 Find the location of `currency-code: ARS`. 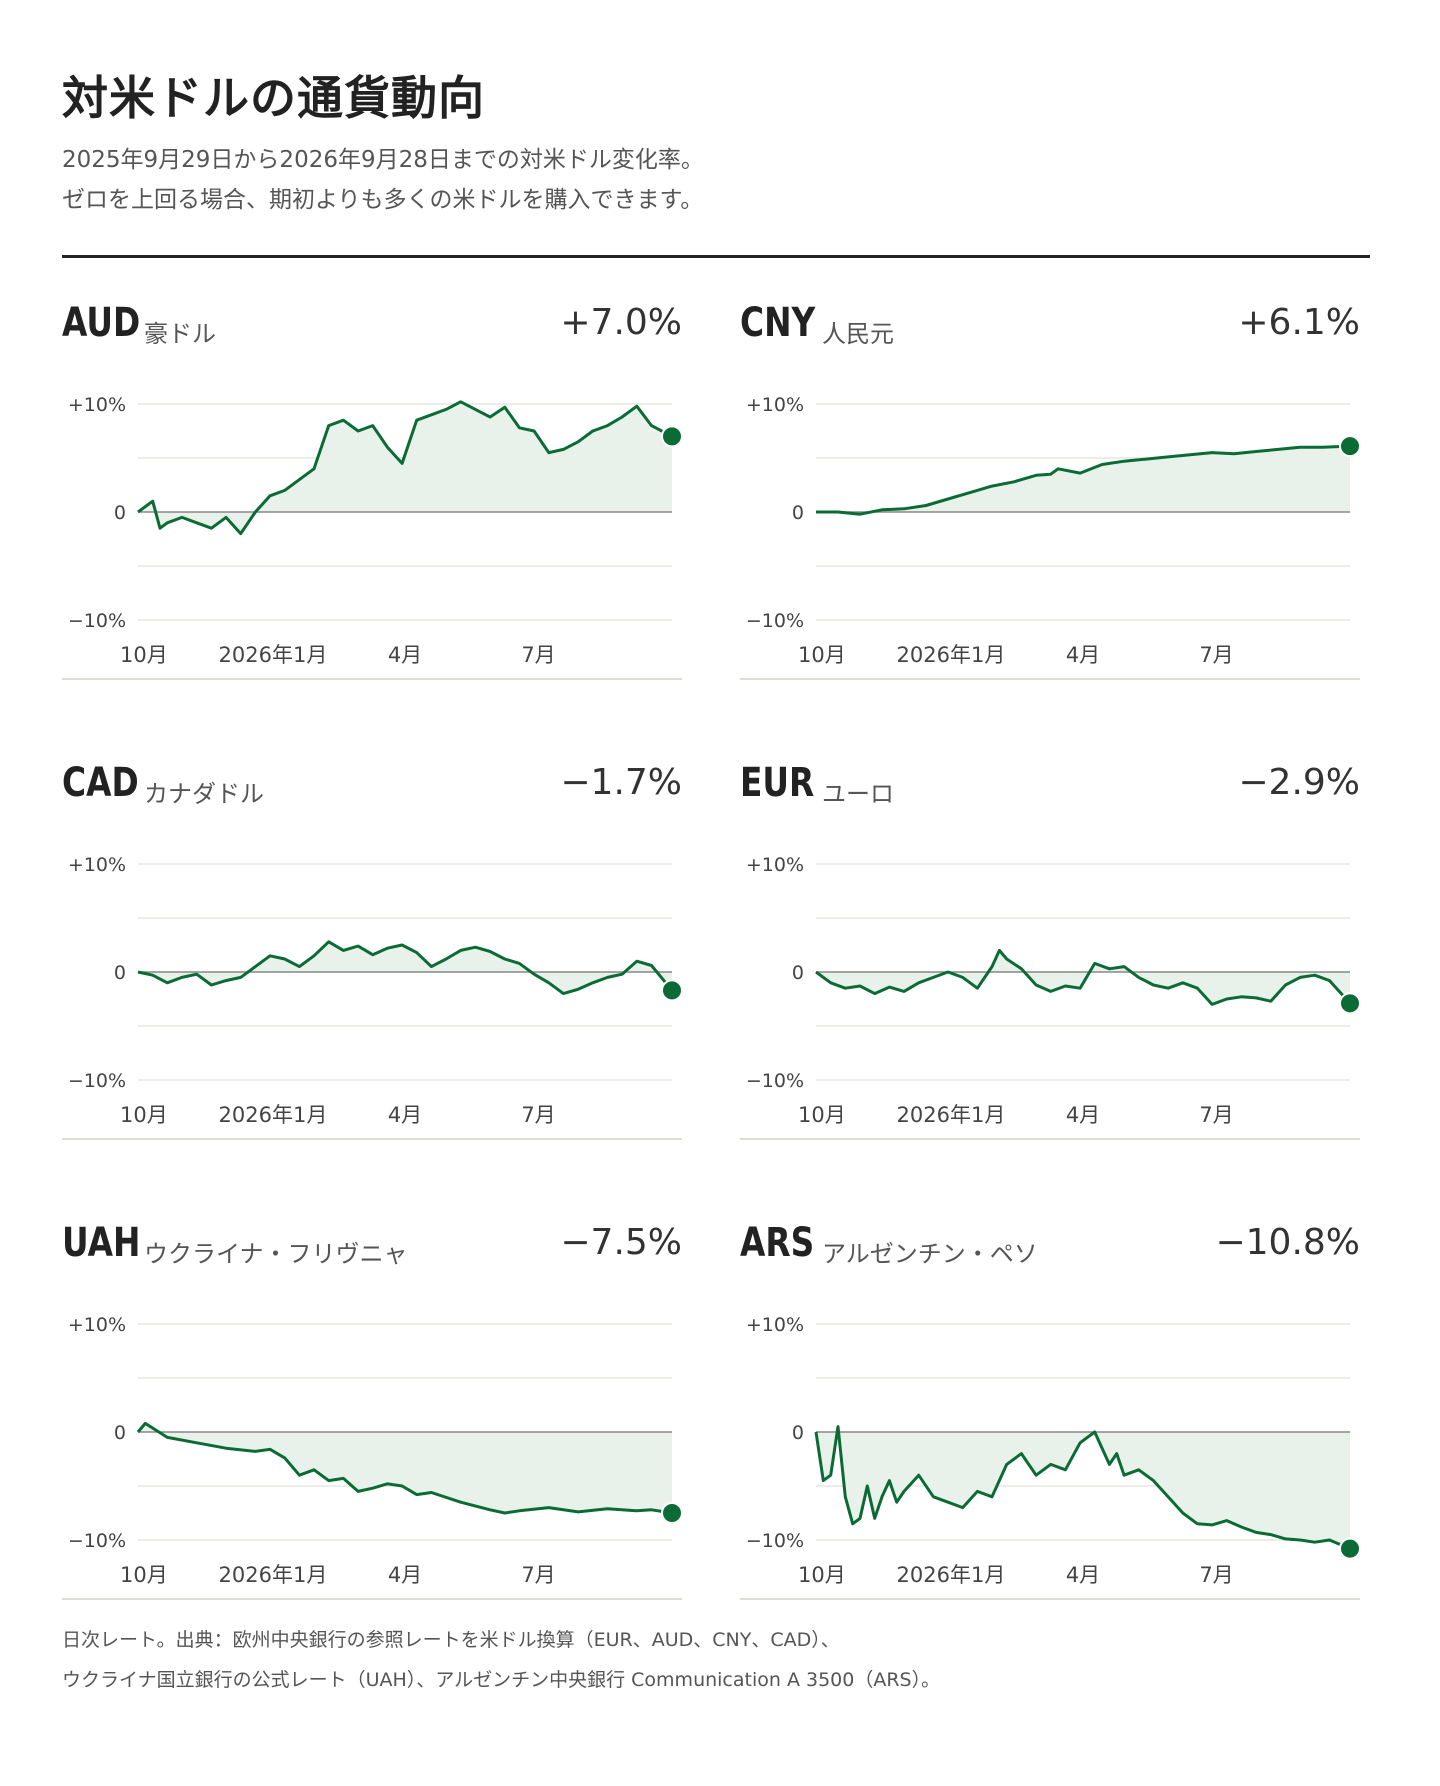

currency-code: ARS is located at coordinates (777, 1243).